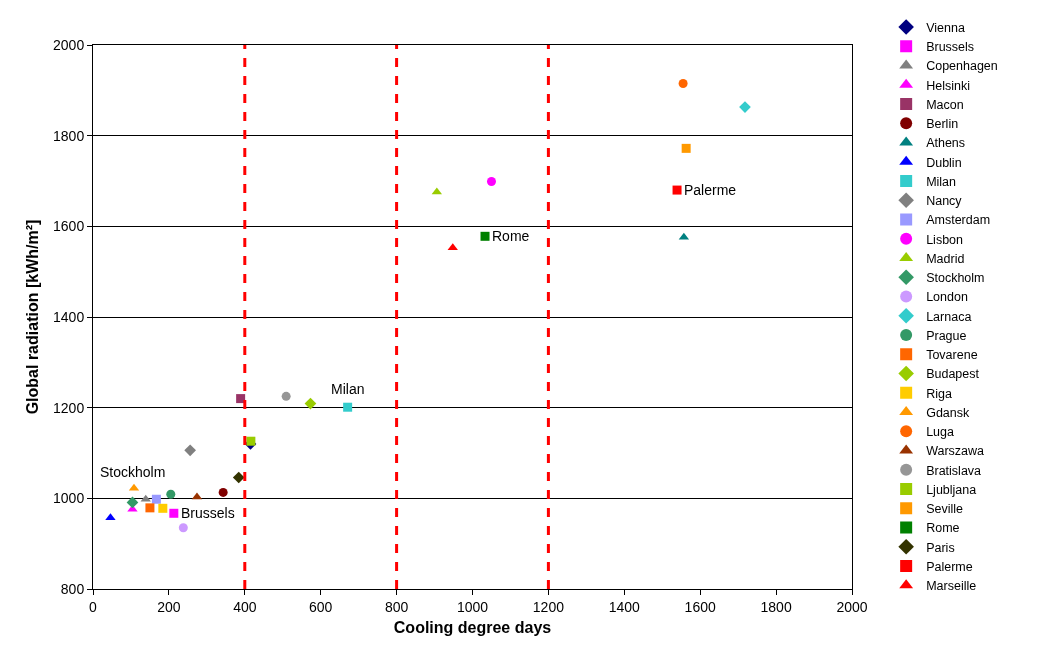  I want to click on y-tick-label: 1600, so click(69, 226).